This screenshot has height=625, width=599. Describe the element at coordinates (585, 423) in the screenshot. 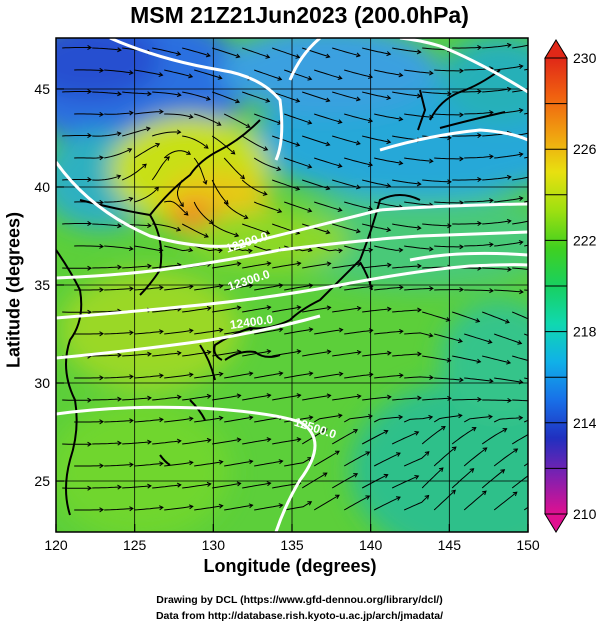

I see `colorbar-label: 214` at that location.